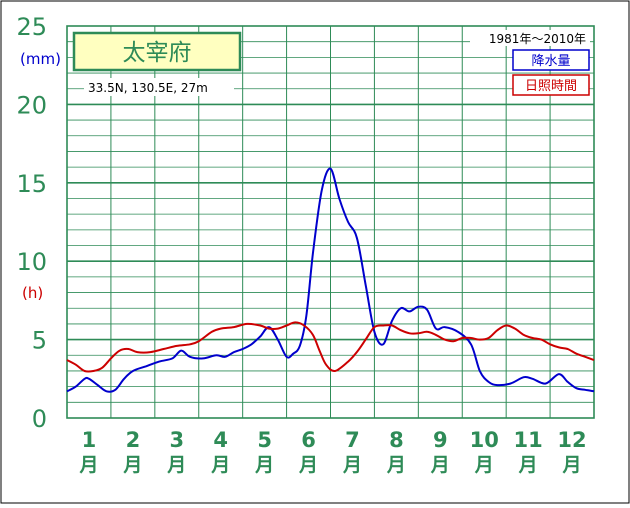  What do you see at coordinates (308, 440) in the screenshot?
I see `x-tick-label: 6` at bounding box center [308, 440].